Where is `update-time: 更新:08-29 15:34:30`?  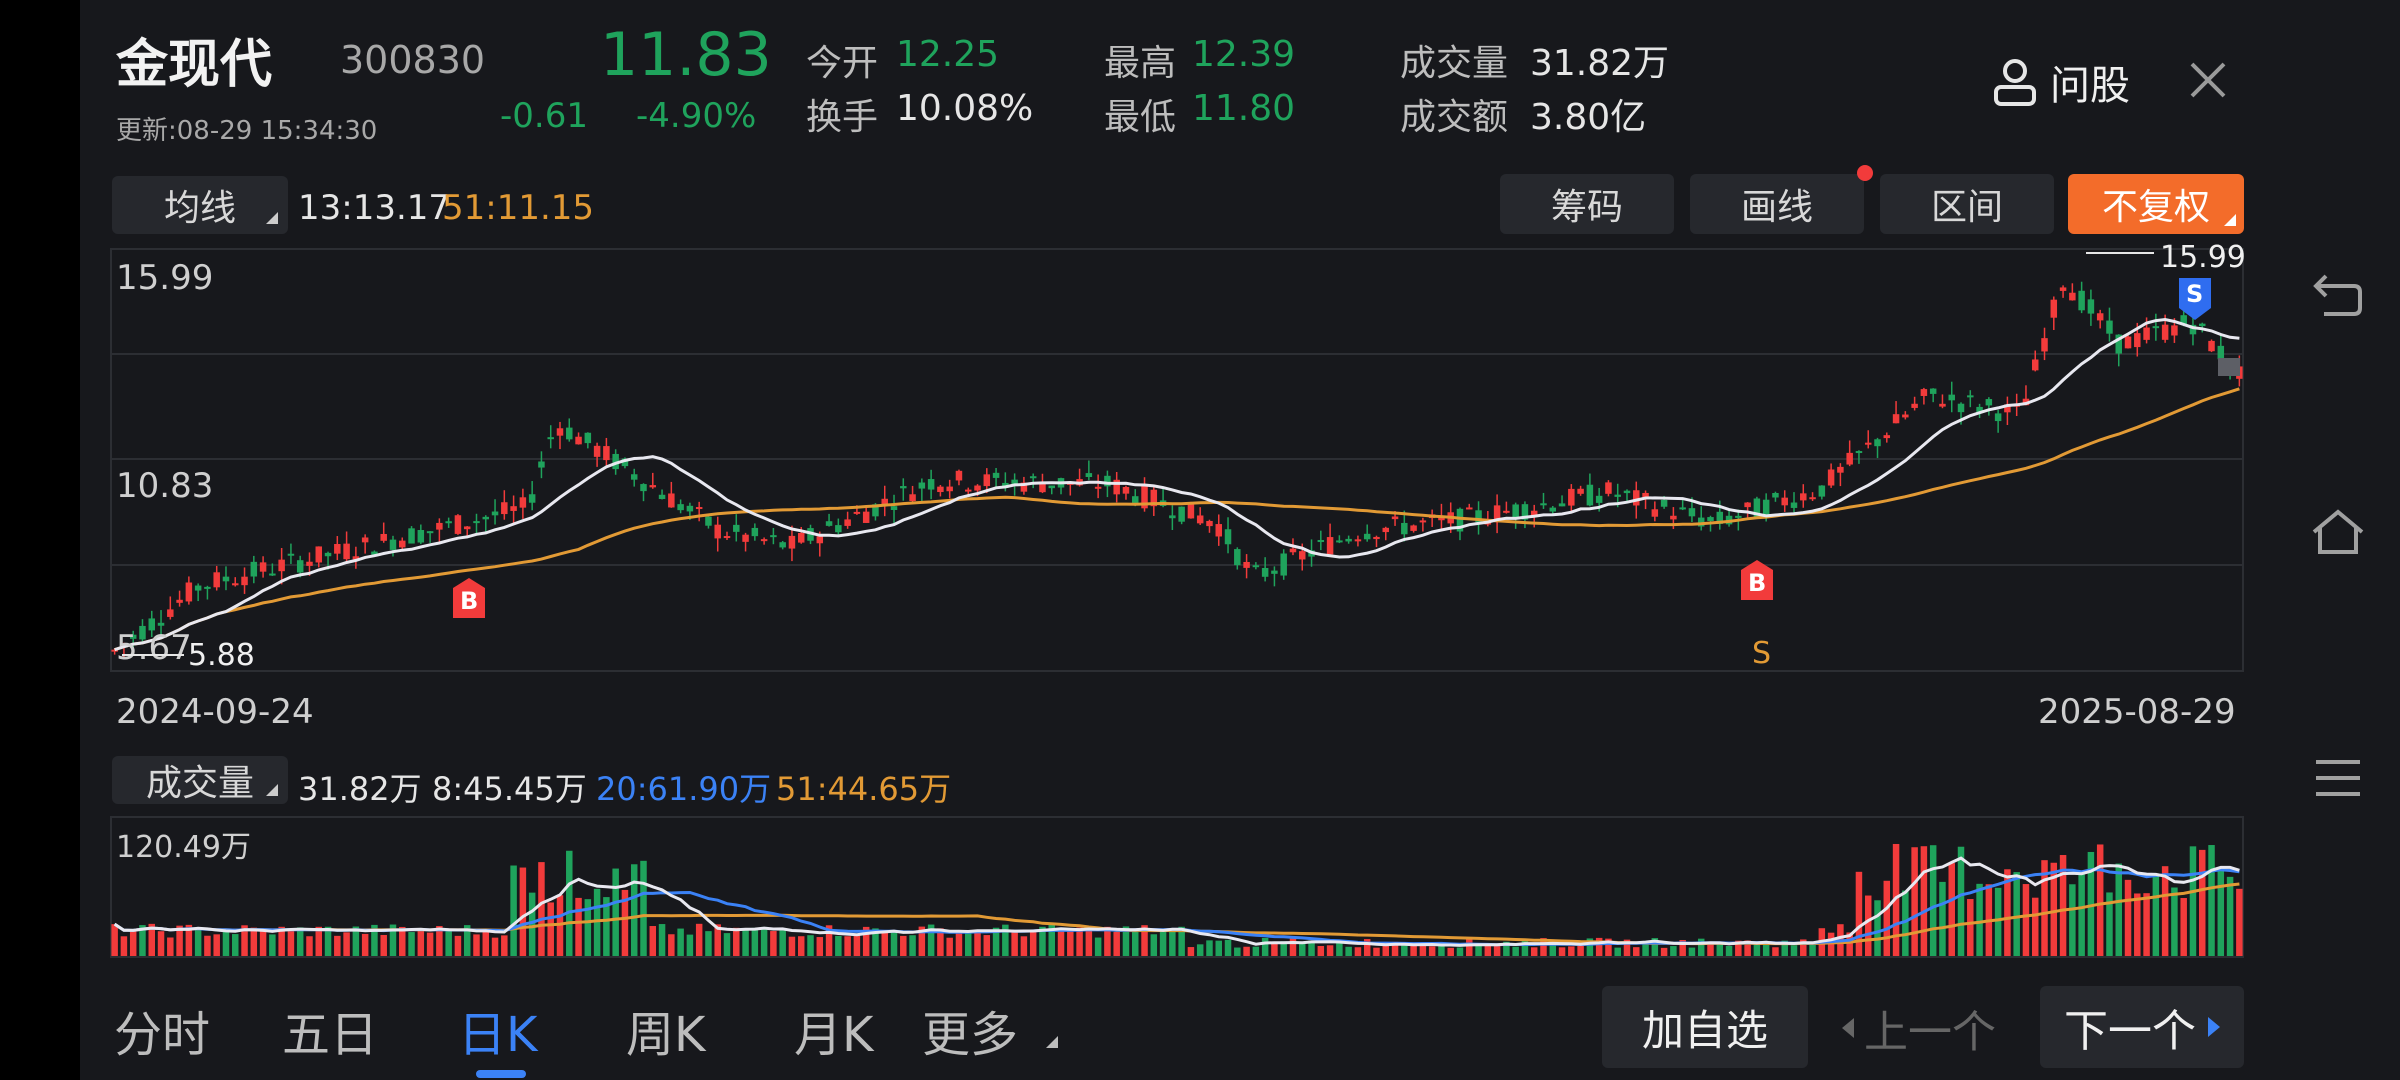
update-time: 更新:08-29 15:34:30 is located at coordinates (247, 131).